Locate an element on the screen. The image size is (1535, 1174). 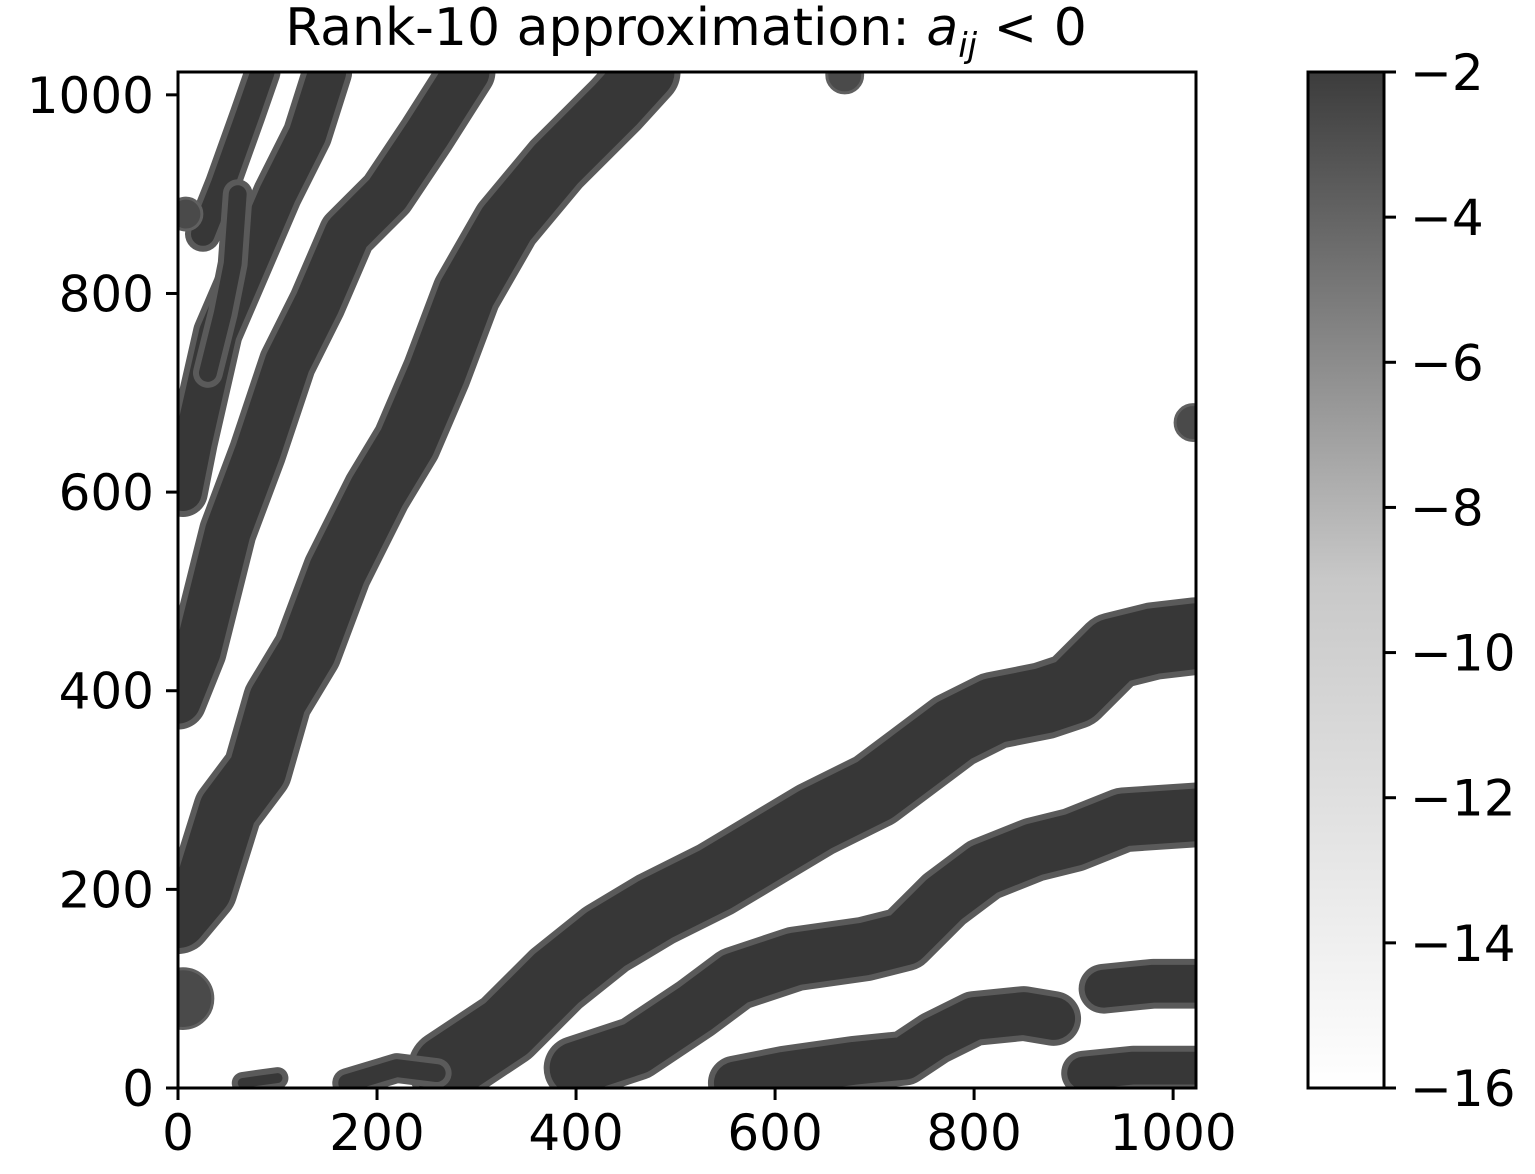
colorbar-ticks: −2 −4 −6 −8 −10 −12 −14 −16 is located at coordinates (1450, 581).